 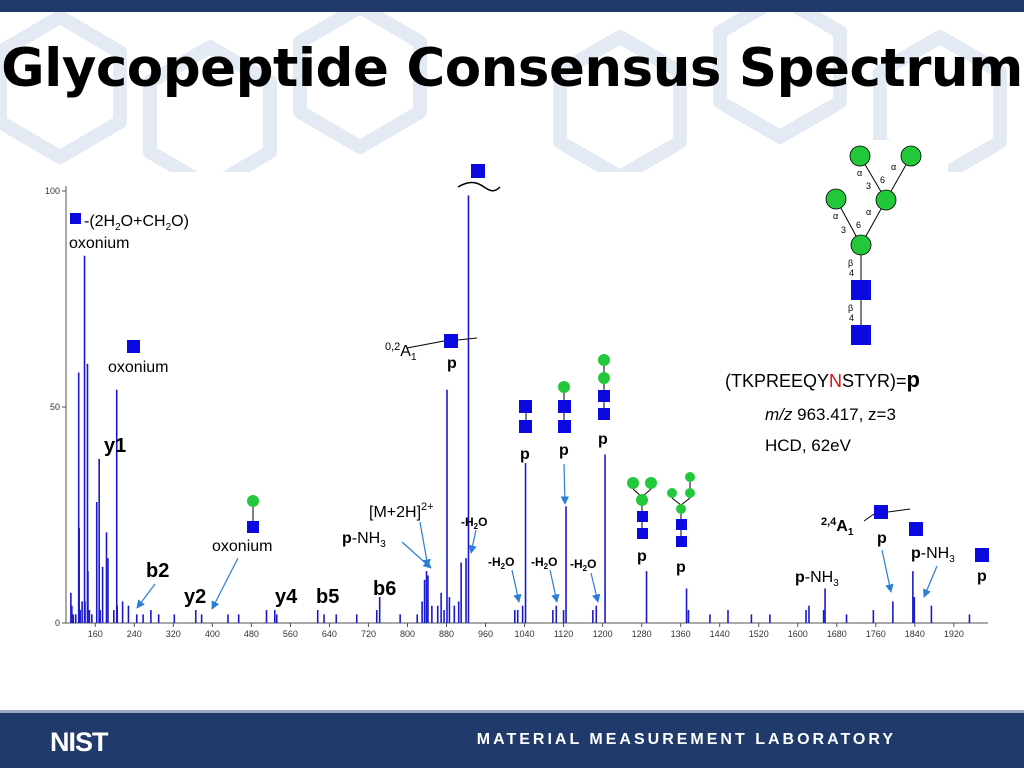 I want to click on precursor-mz: m/z 963.417, z=3, so click(x=830, y=414).